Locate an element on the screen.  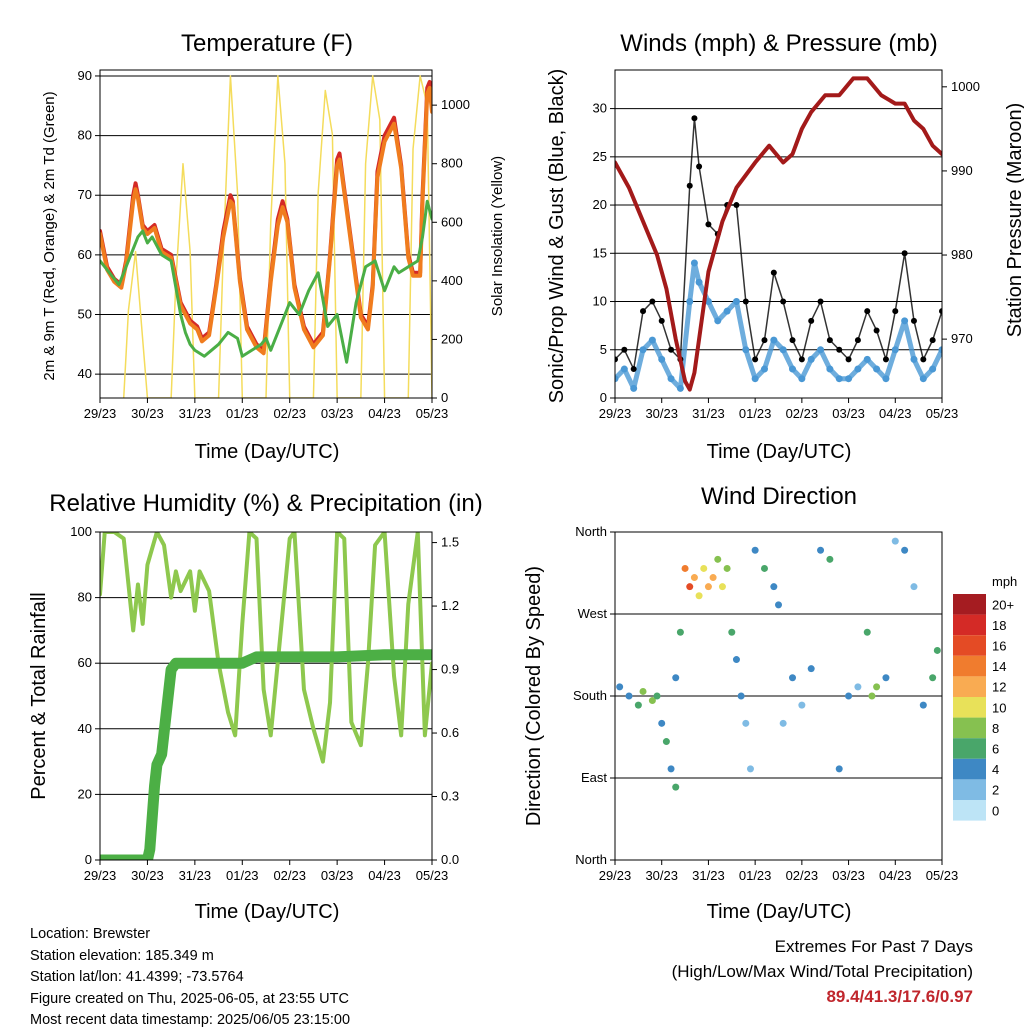
direction-frame is located at coordinates (778, 696).